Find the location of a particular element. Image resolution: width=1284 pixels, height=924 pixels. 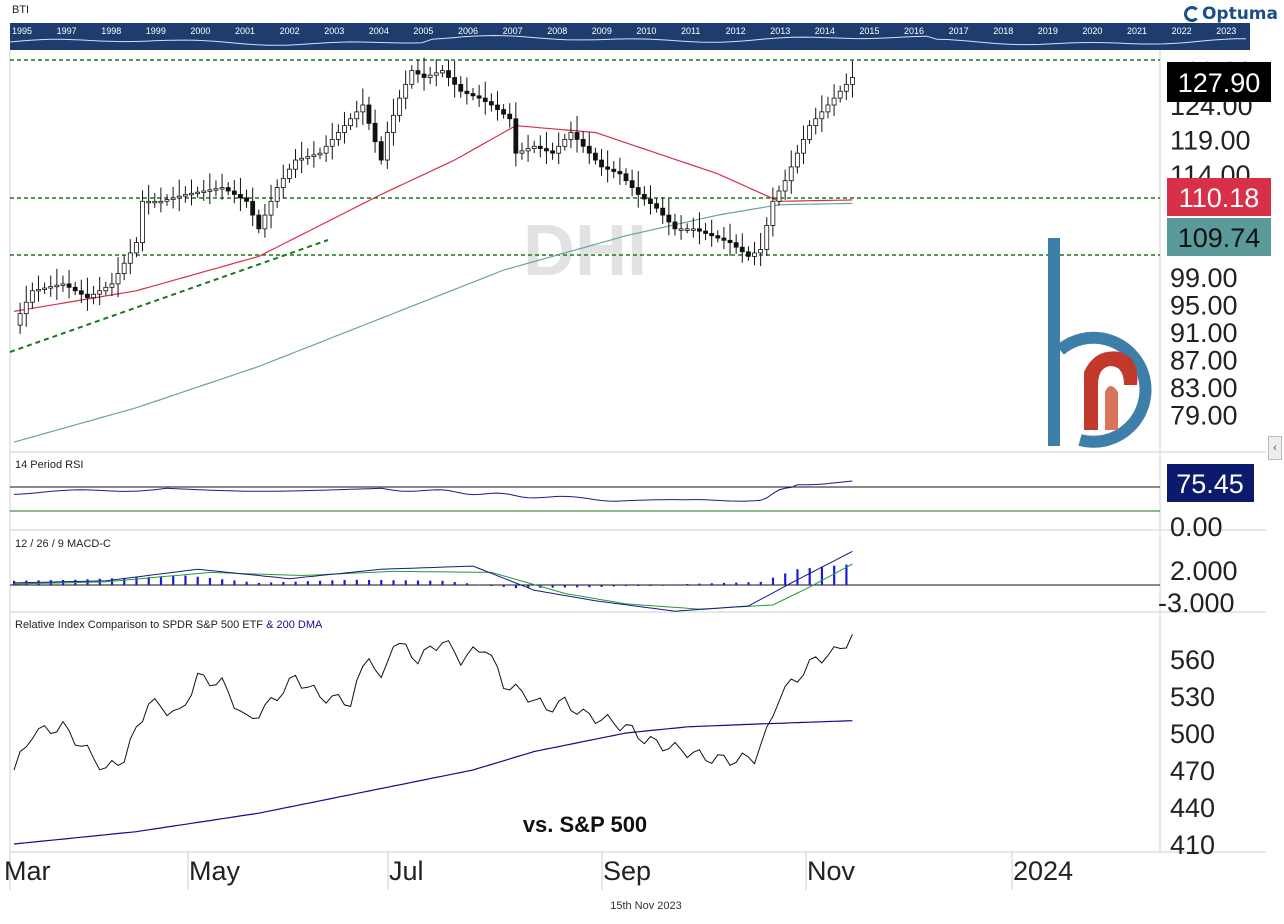

overview-year-2001: 2001 is located at coordinates (245, 31).